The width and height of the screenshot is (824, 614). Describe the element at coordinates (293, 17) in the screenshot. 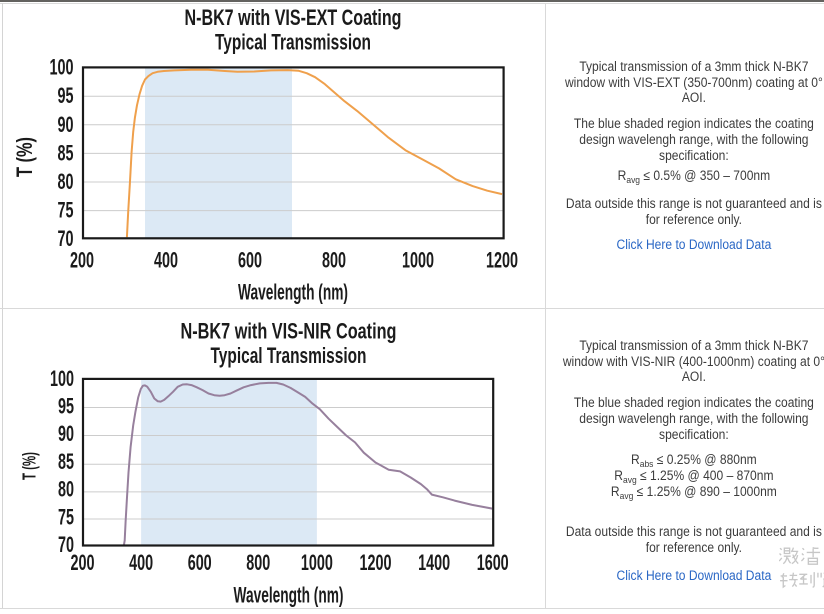

I see `svg-text: N-BK7 with VIS-EXT Coating` at that location.